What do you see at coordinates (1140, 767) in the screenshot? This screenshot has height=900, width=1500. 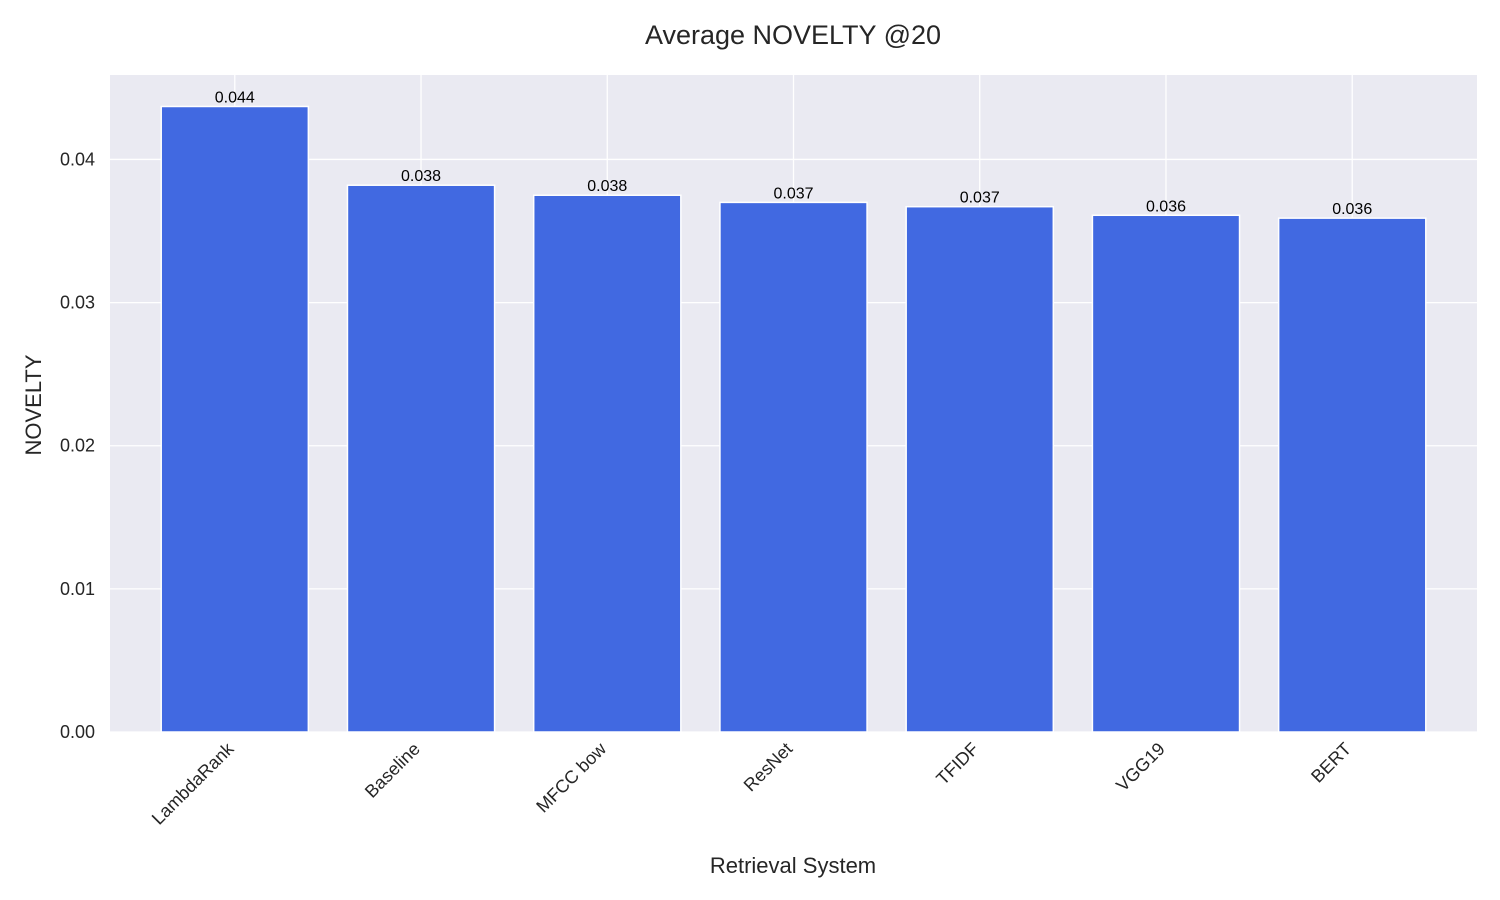 I see `x-tick-label: VGG19` at bounding box center [1140, 767].